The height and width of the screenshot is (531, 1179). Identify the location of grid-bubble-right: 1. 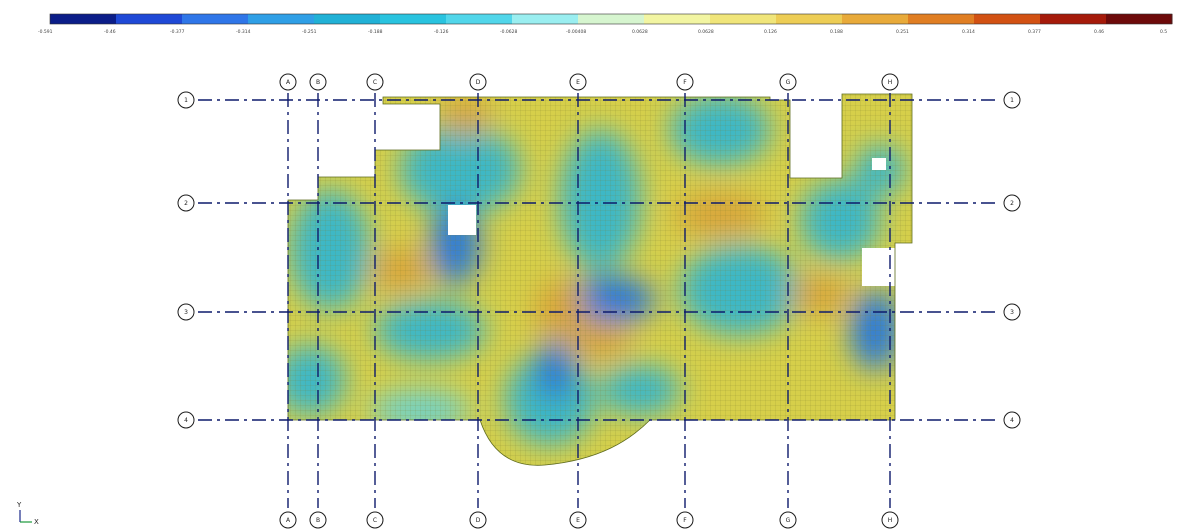
(1012, 100).